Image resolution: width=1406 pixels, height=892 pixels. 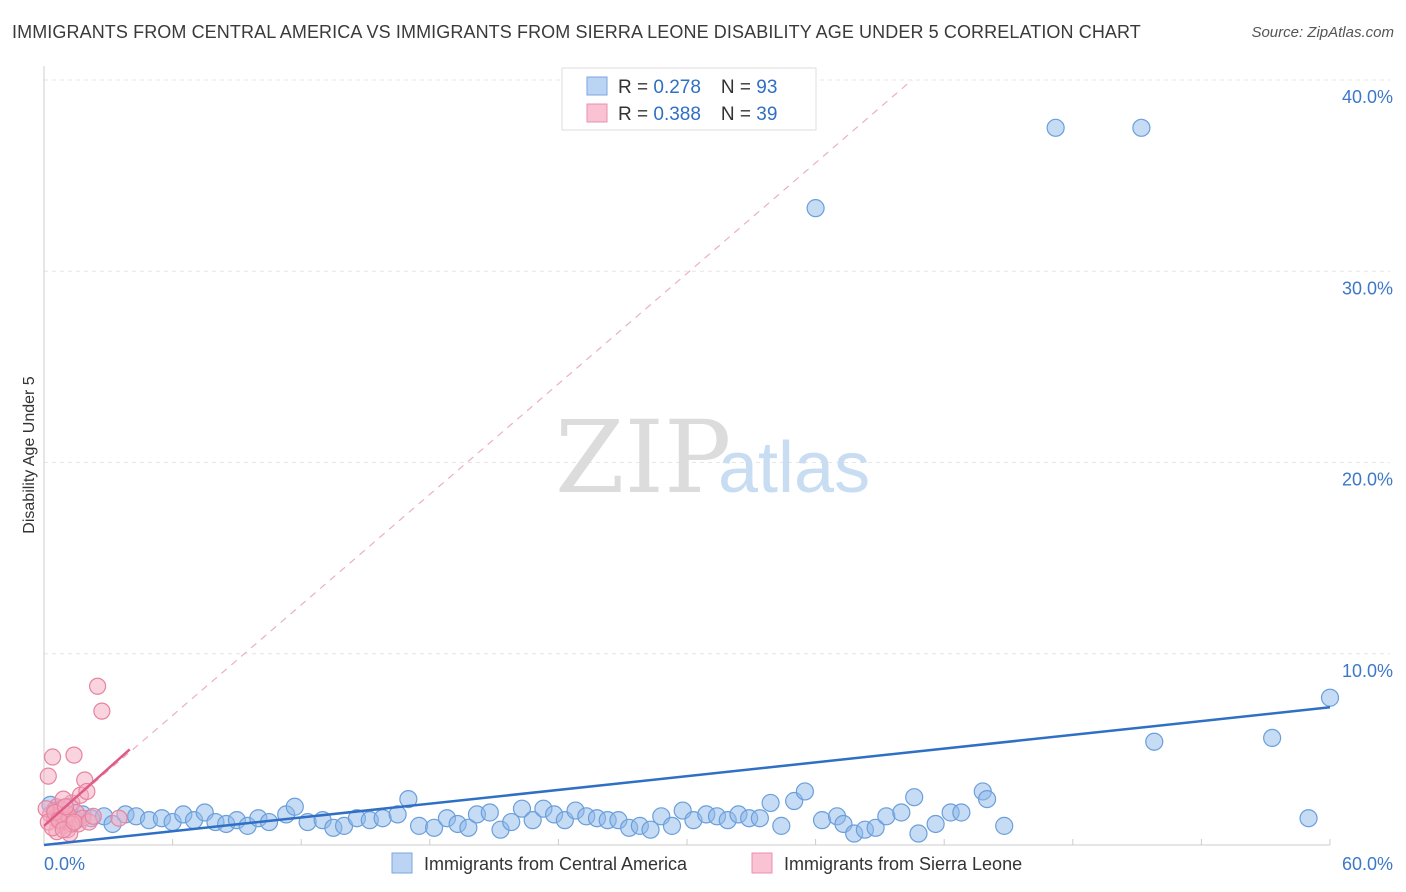 What do you see at coordinates (1367, 671) in the screenshot?
I see `y-tick-label-0: 10.0%` at bounding box center [1367, 671].